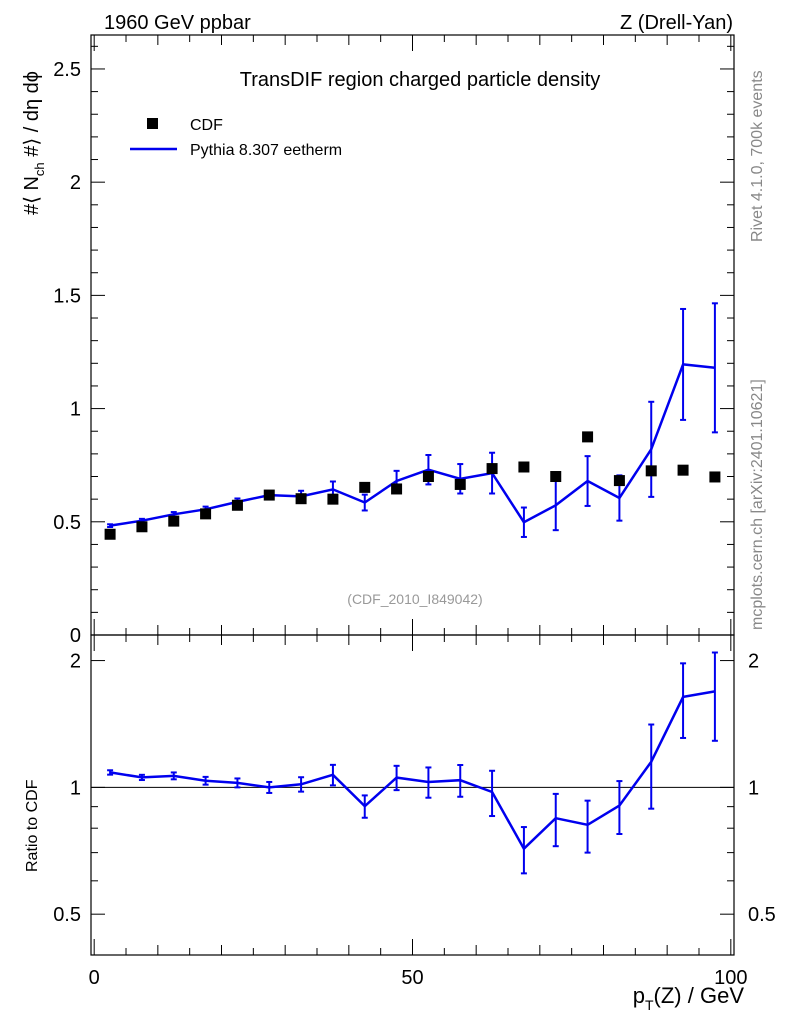 The width and height of the screenshot is (786, 1024). I want to click on main-y-tick-label: 0.5, so click(67, 523).